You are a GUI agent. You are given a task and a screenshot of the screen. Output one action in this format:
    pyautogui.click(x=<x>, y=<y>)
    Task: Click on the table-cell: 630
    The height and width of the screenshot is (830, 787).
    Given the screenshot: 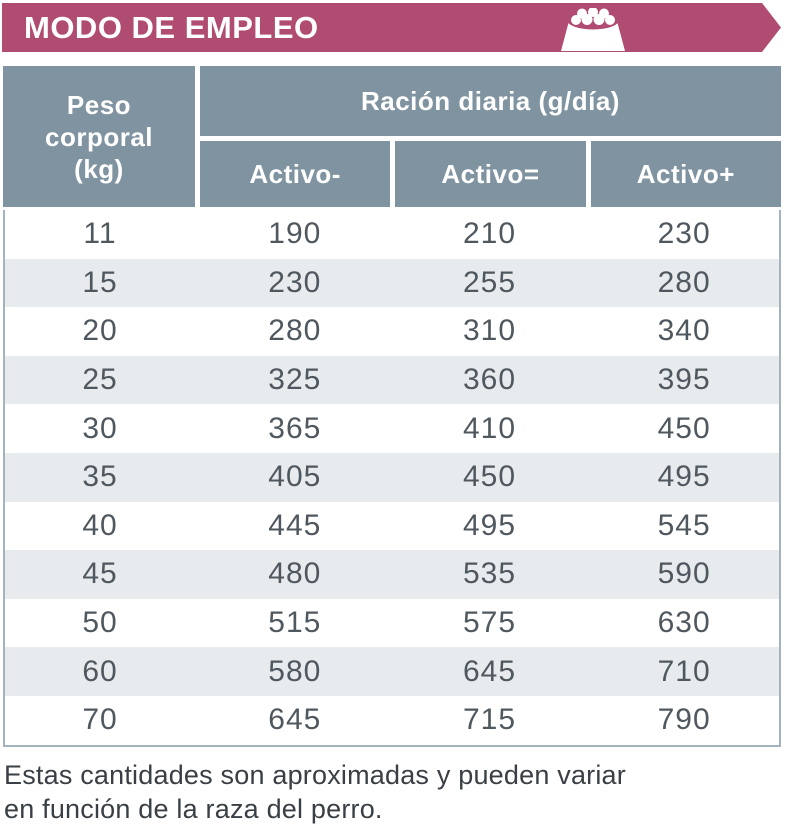 What is the action you would take?
    pyautogui.click(x=684, y=623)
    